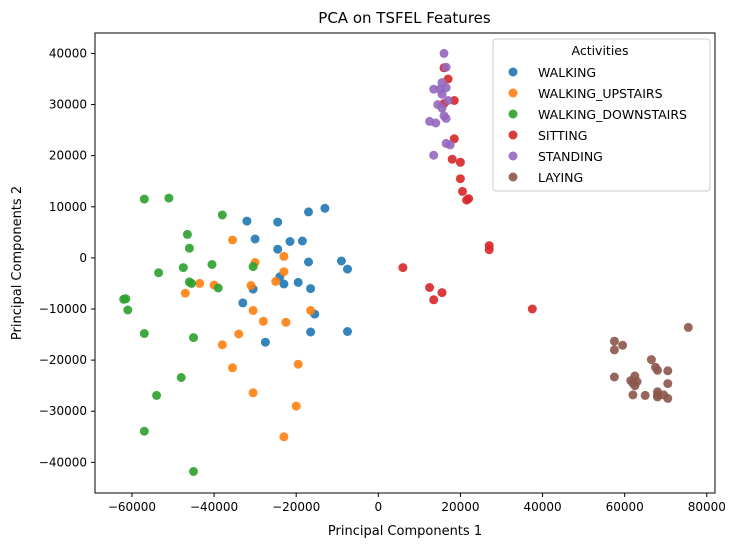 The width and height of the screenshot is (737, 547). What do you see at coordinates (405, 531) in the screenshot?
I see `x-axis-label: Principal Components 1` at bounding box center [405, 531].